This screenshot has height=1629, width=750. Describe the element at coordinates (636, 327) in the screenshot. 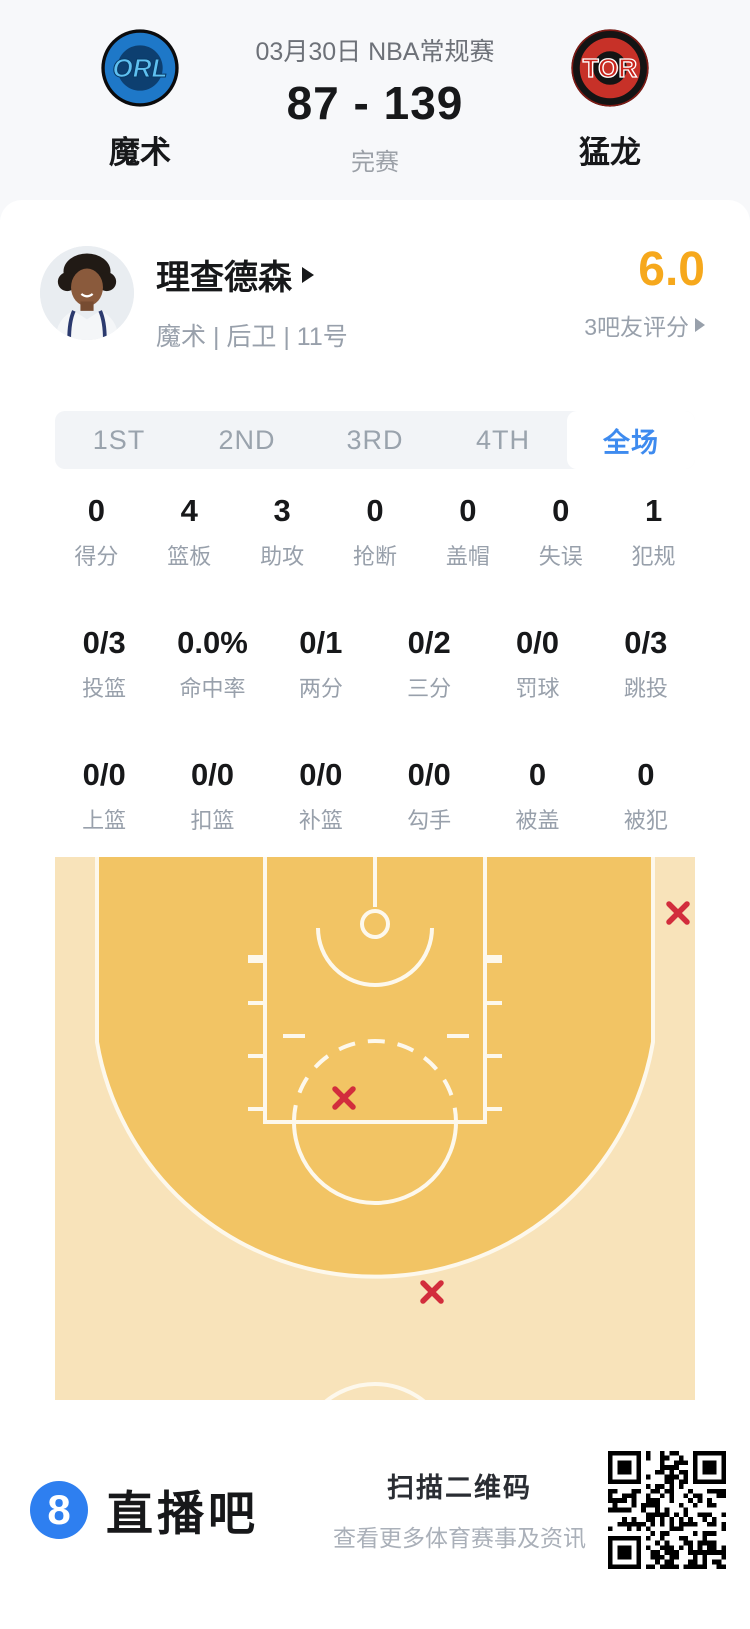

I see `rating-note: 3吧友评分` at that location.